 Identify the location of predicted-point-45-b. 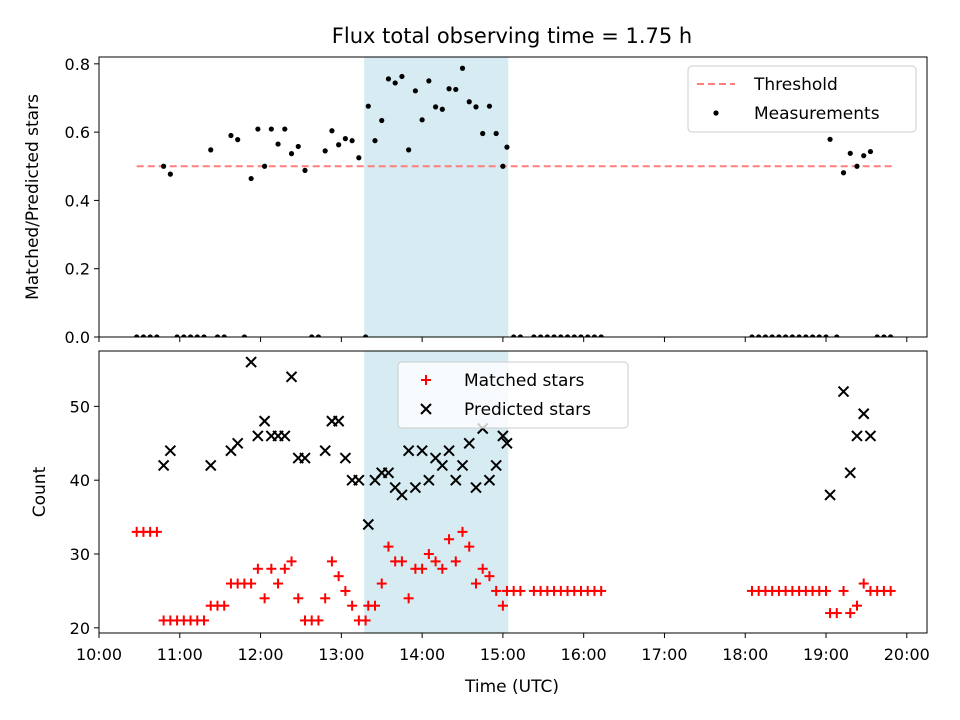
(857, 436).